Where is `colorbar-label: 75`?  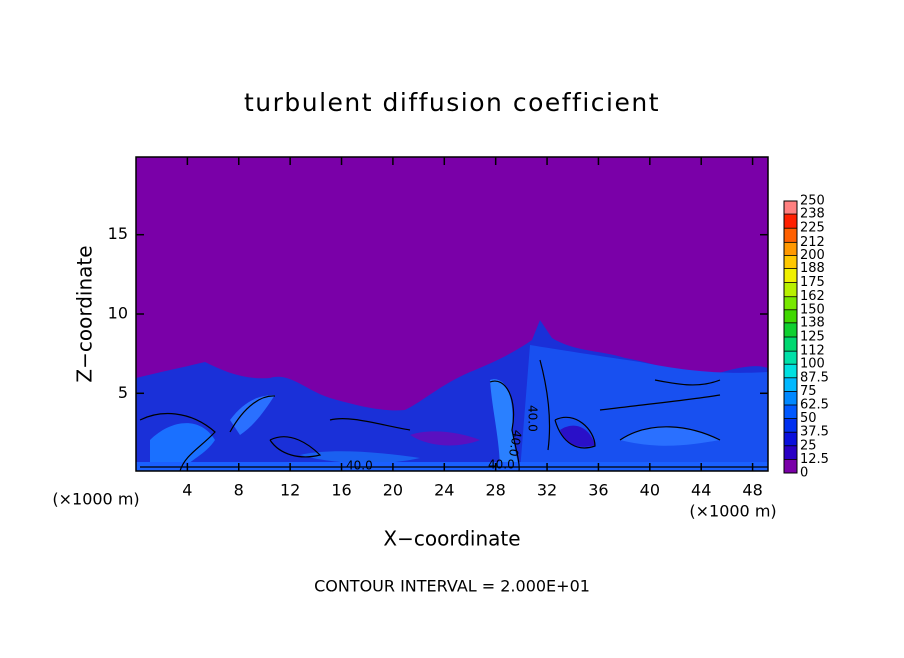 colorbar-label: 75 is located at coordinates (808, 391).